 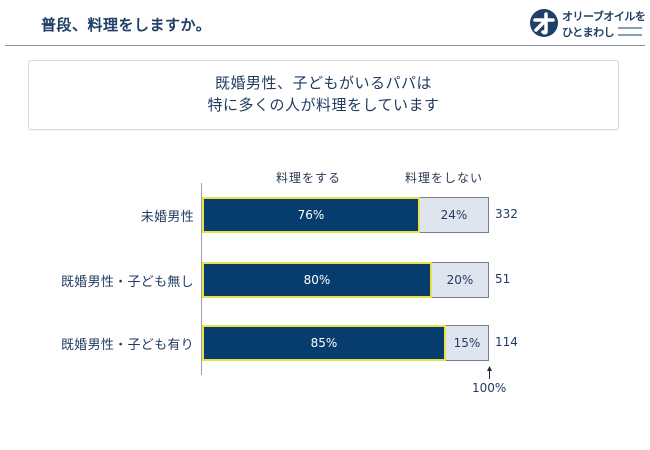 I want to click on callout-line-1: 既婚男性、子どもがいるパパは, so click(x=323, y=83).